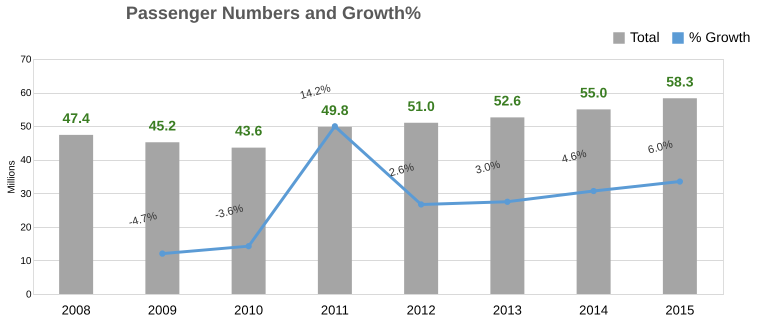 This screenshot has height=336, width=777. What do you see at coordinates (26, 127) in the screenshot?
I see `y-tick-label: 50` at bounding box center [26, 127].